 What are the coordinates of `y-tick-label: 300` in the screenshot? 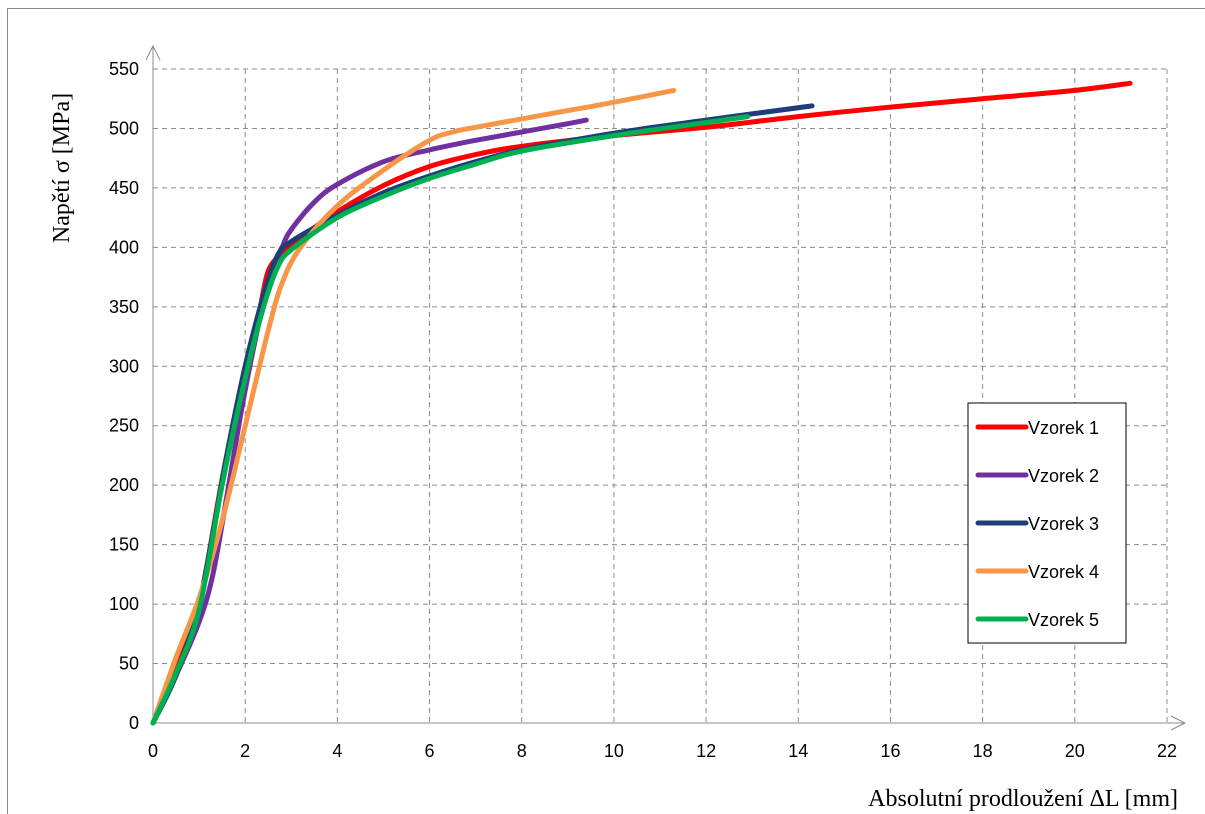 It's located at (124, 366).